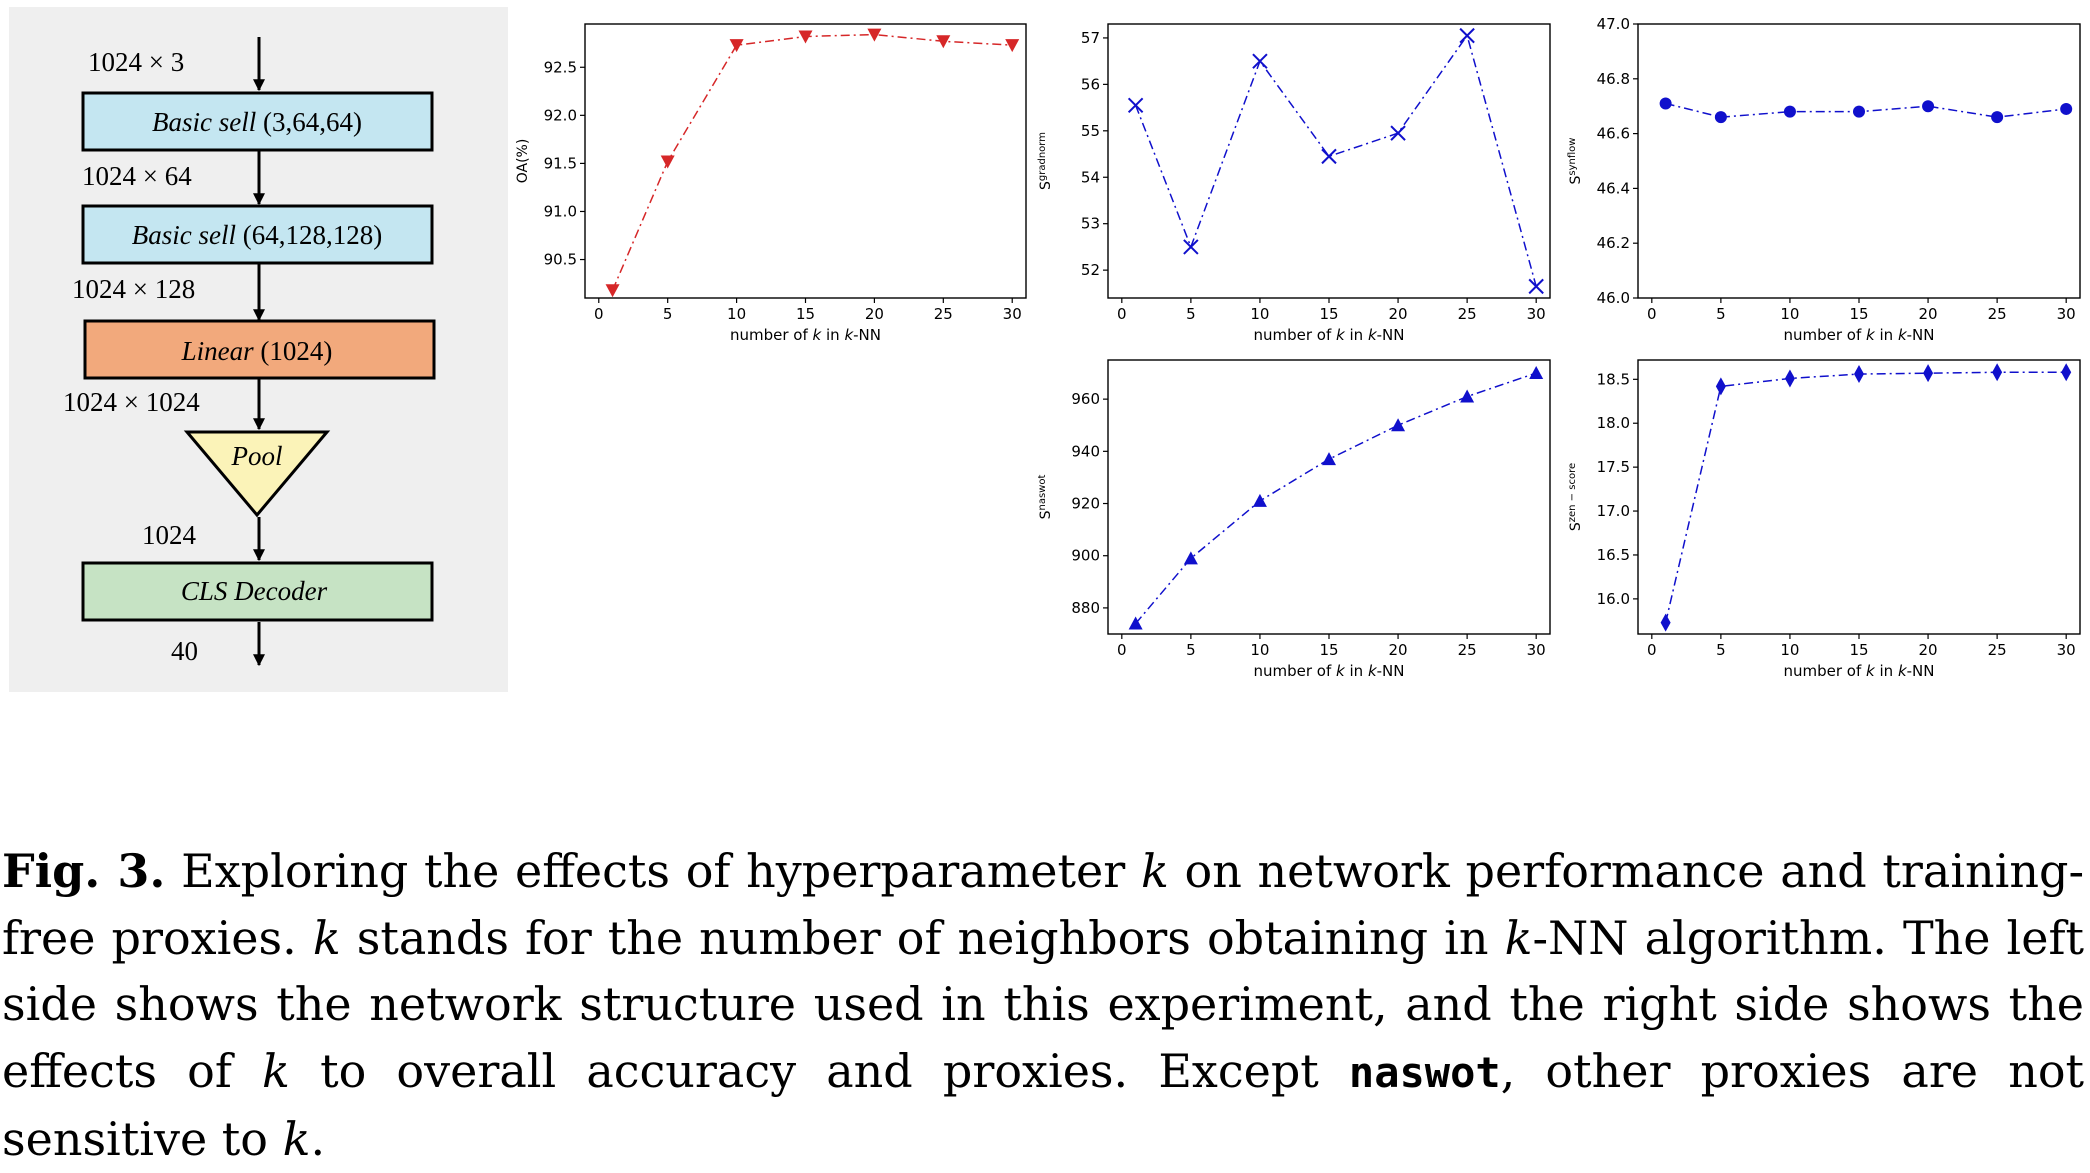 This screenshot has width=2090, height=1173. I want to click on caption-code: naswot, so click(1424, 1072).